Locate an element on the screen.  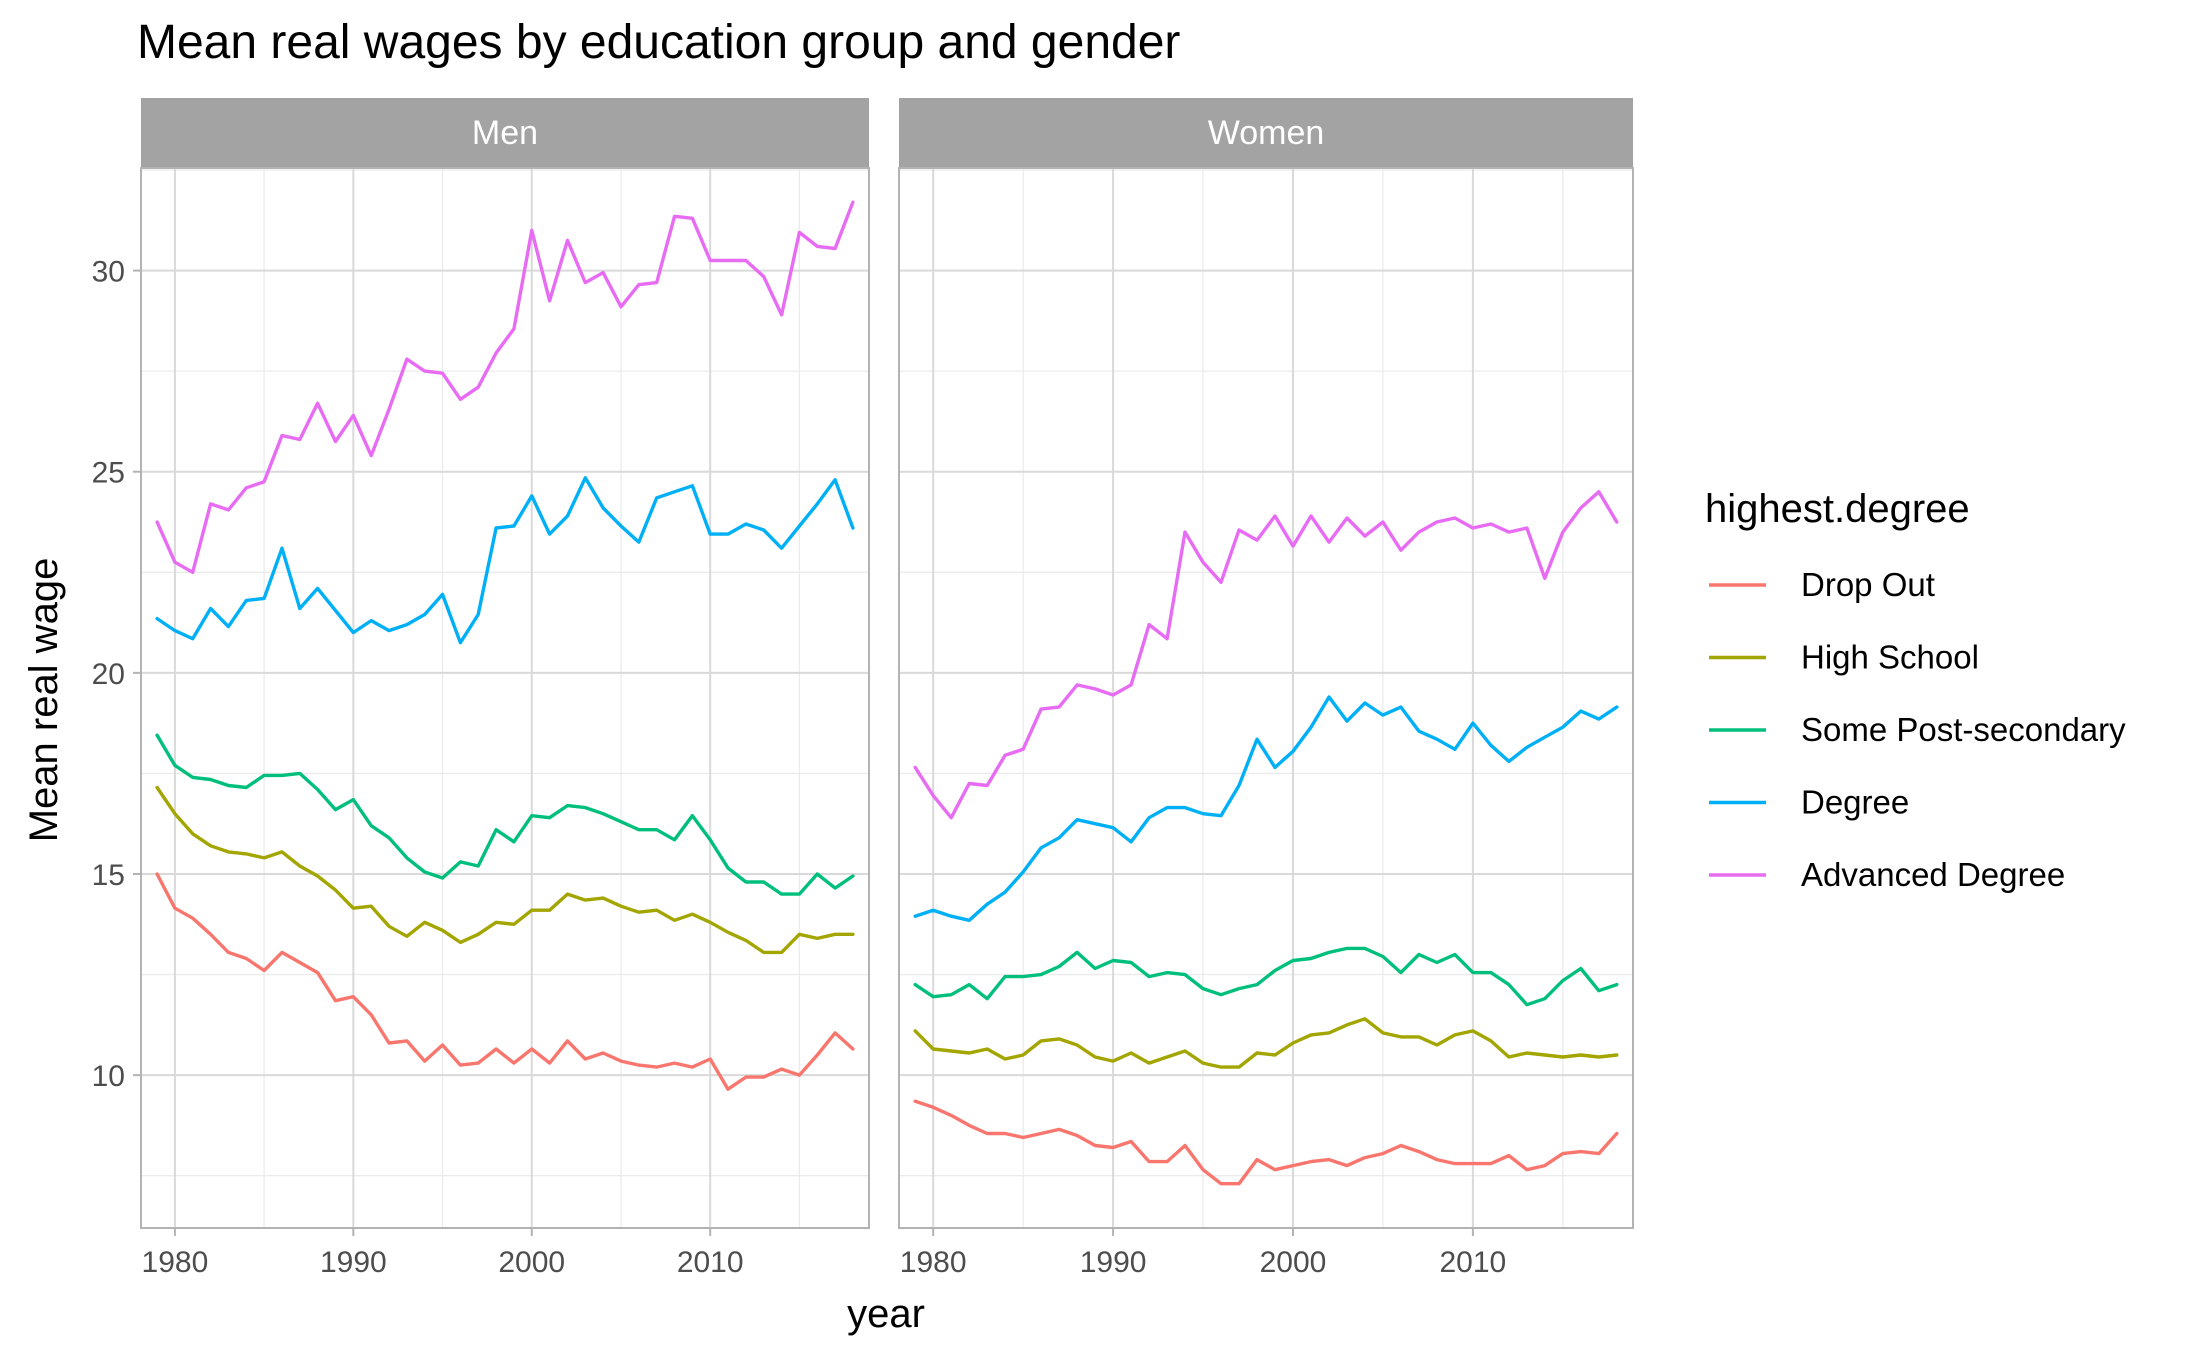
series-line-high-school-women is located at coordinates (1266, 1043).